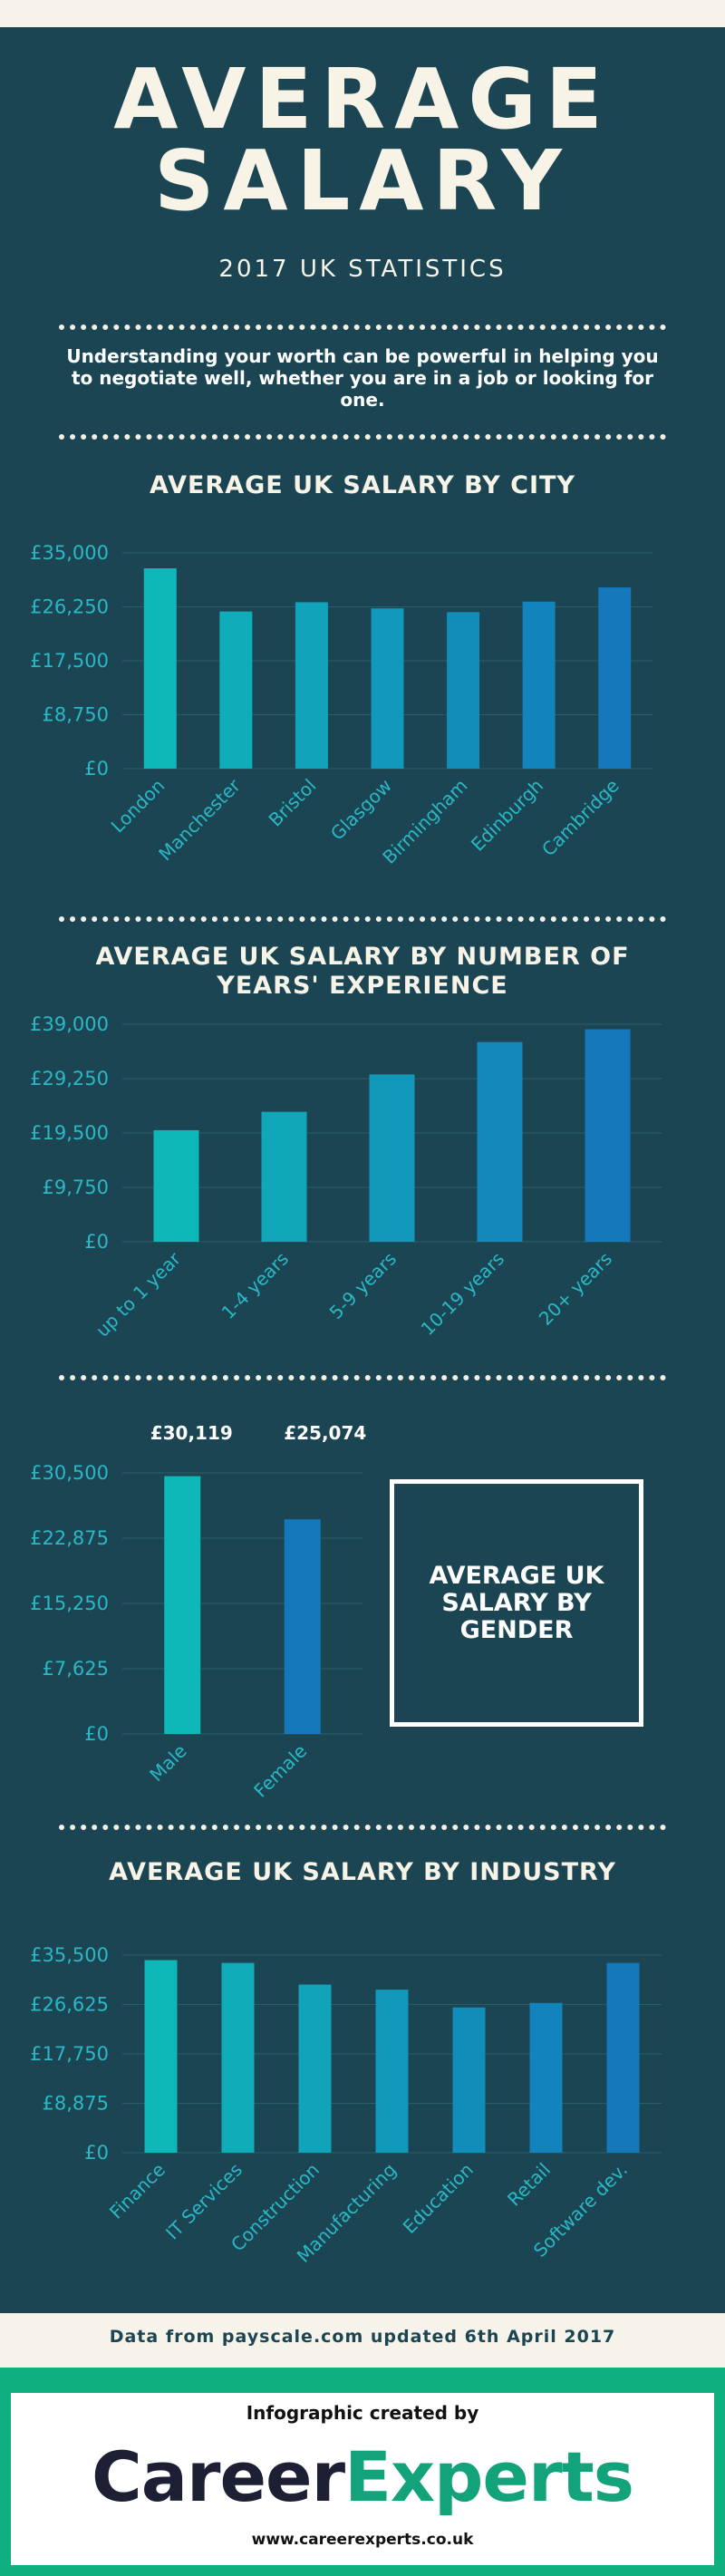  What do you see at coordinates (191, 1433) in the screenshot?
I see `gender-data-label: £30,119` at bounding box center [191, 1433].